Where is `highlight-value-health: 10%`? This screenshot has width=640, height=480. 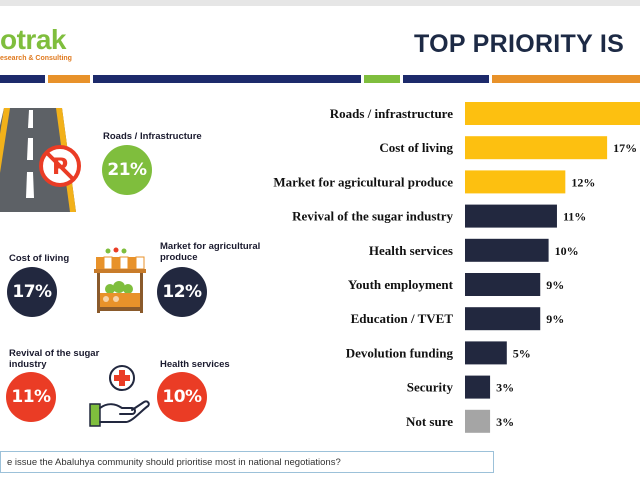 highlight-value-health: 10% is located at coordinates (182, 397).